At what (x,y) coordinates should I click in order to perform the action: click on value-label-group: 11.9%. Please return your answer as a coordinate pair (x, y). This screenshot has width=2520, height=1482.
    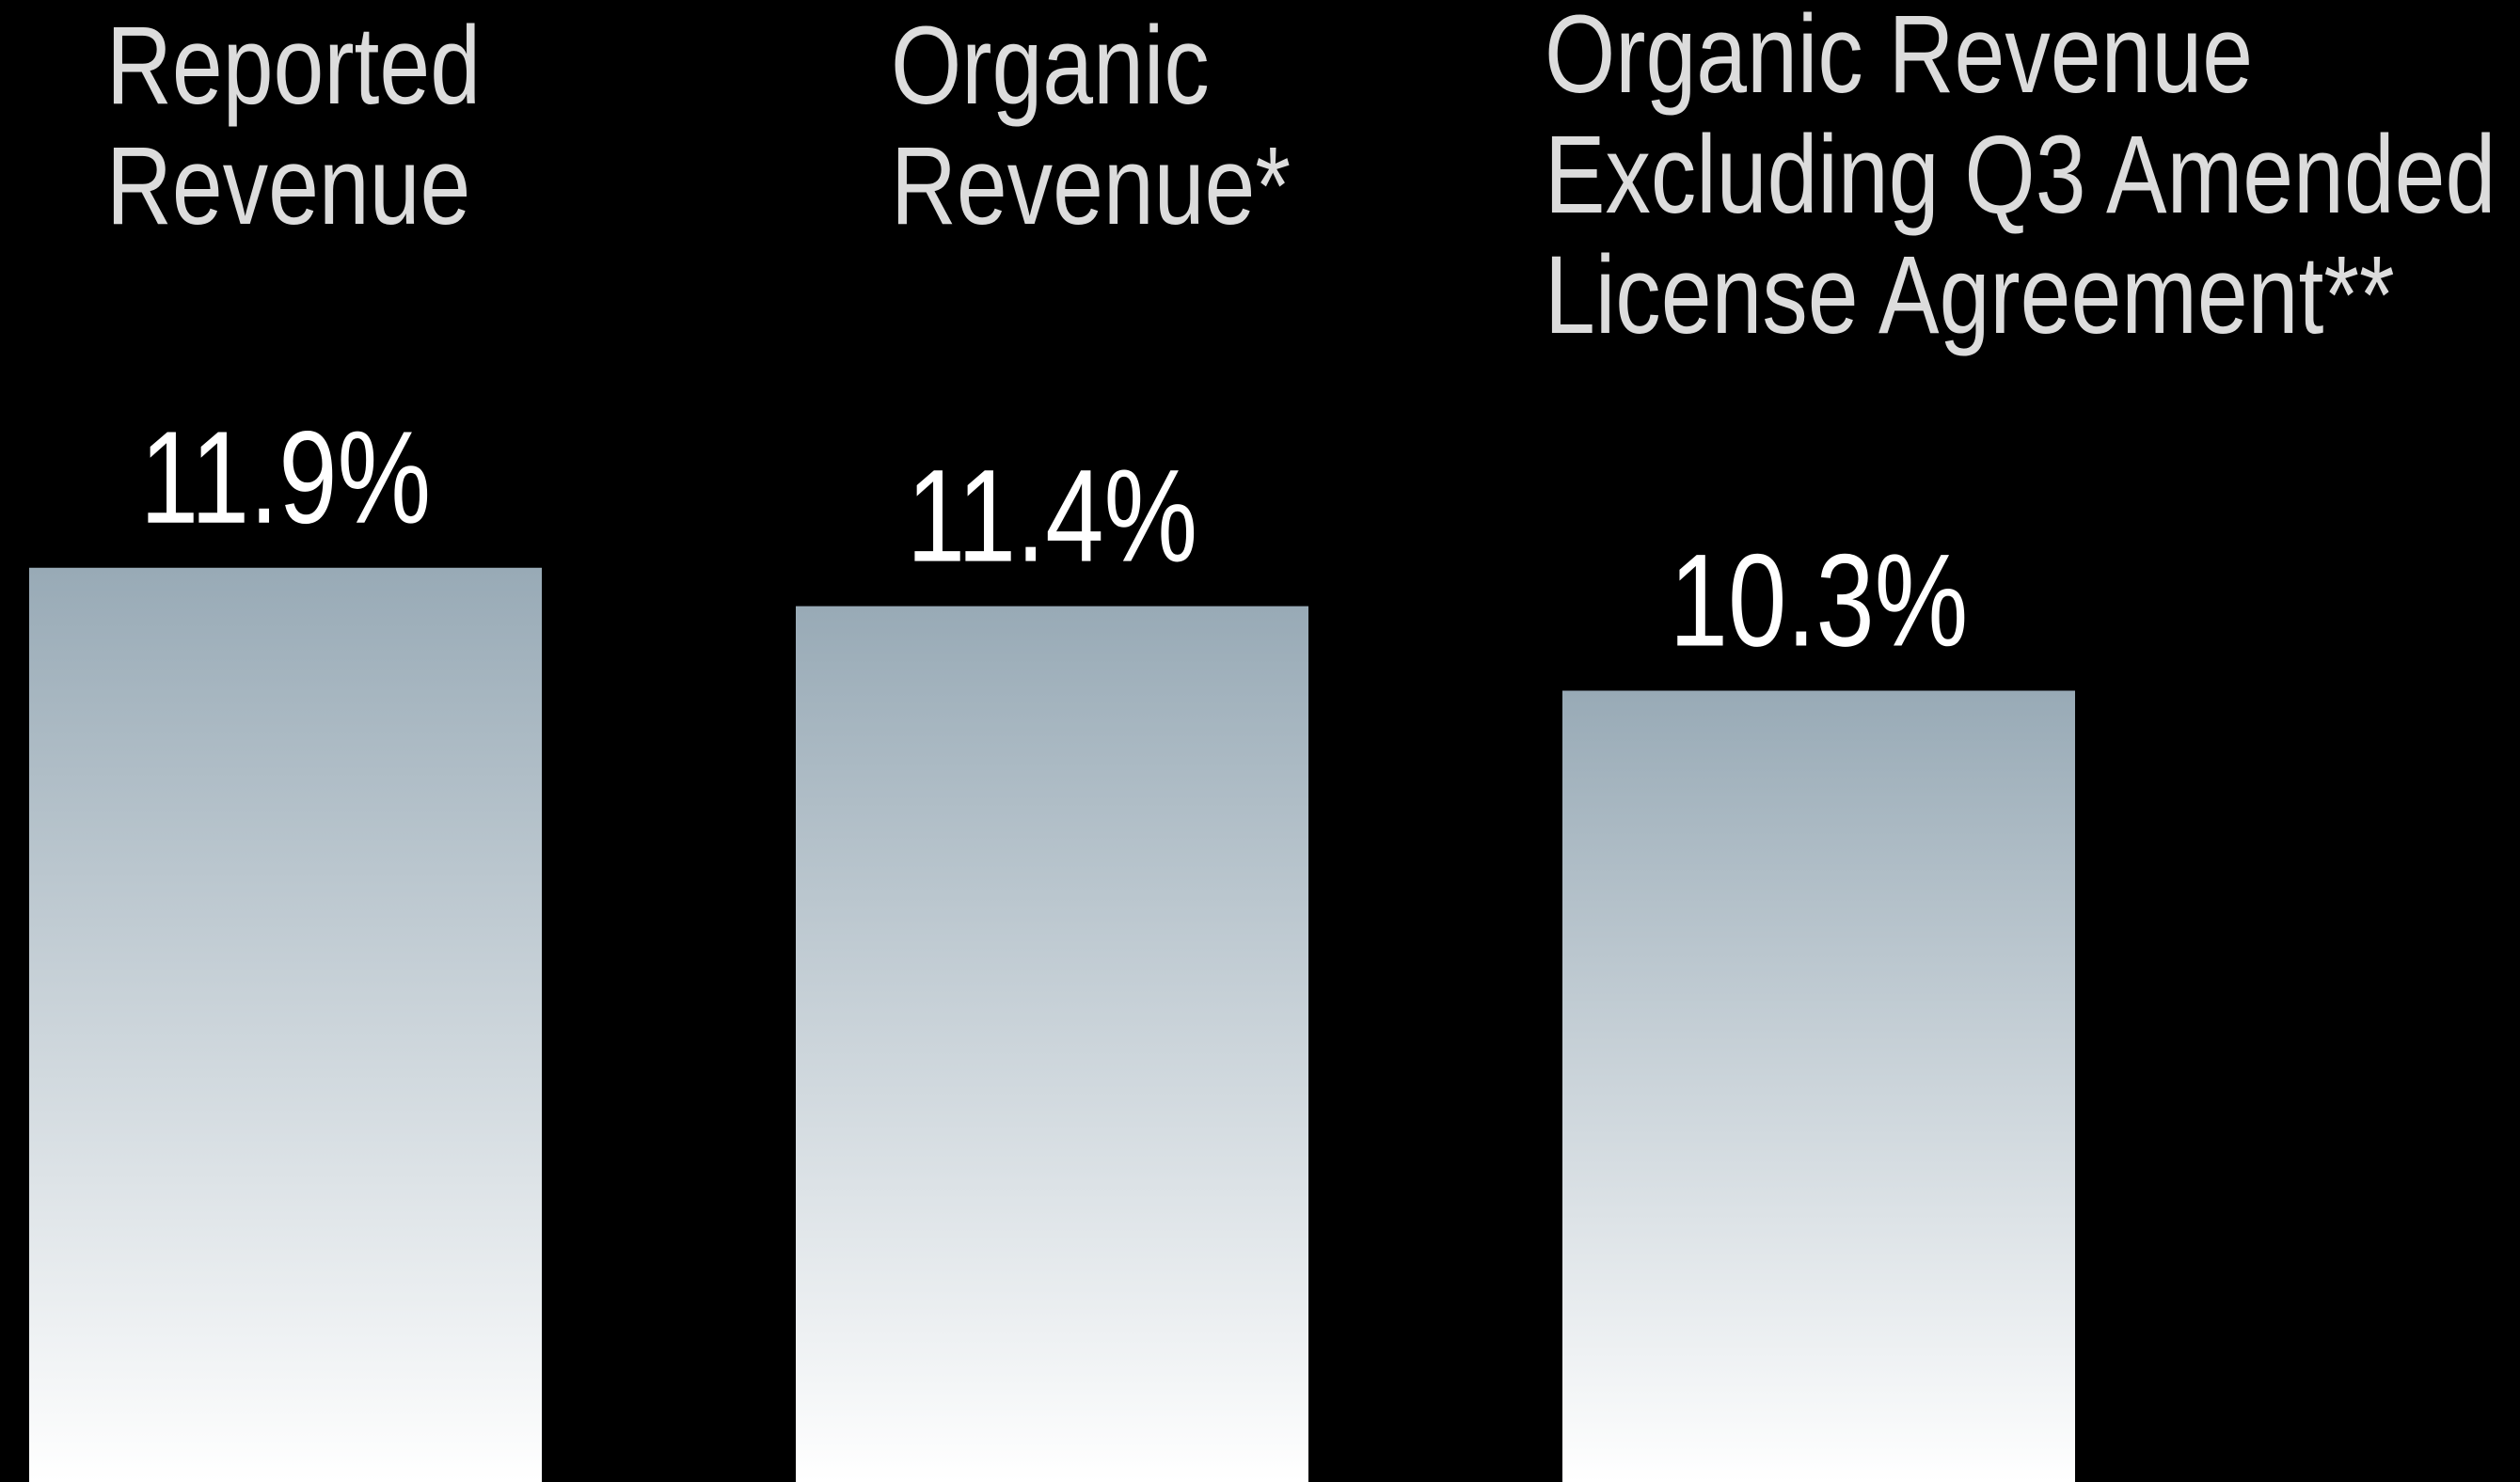
    Looking at the image, I should click on (285, 477).